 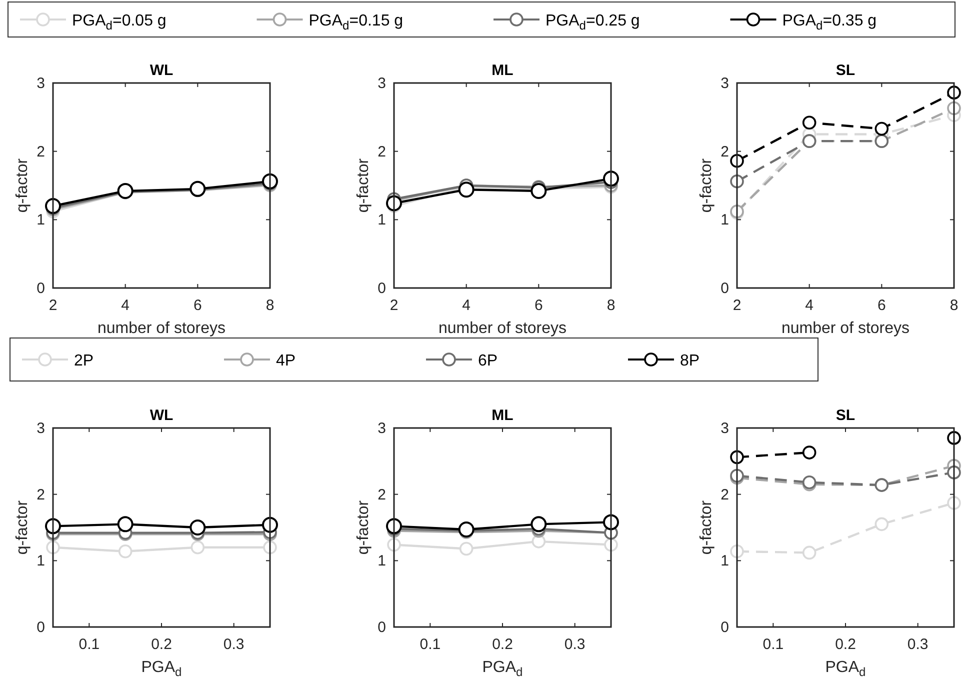 What do you see at coordinates (286, 361) in the screenshot?
I see `legend-label: 4P` at bounding box center [286, 361].